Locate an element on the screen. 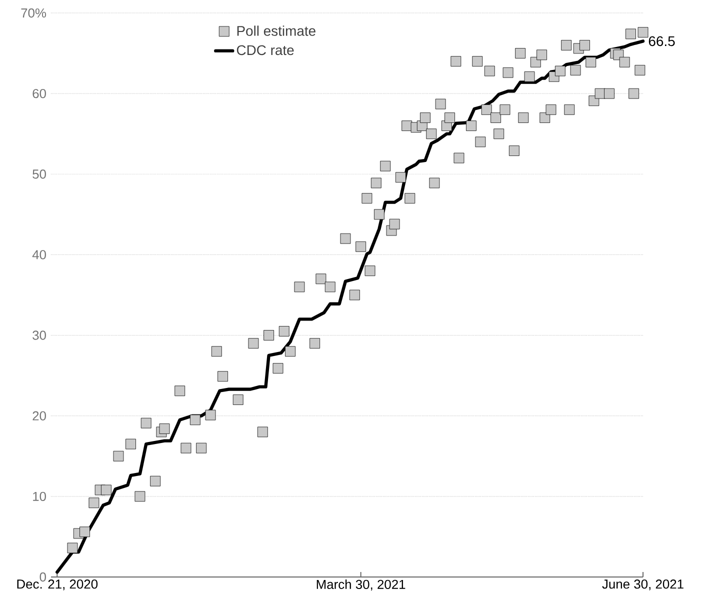 This screenshot has width=702, height=613. x-tick-label: June 30, 2021 is located at coordinates (643, 585).